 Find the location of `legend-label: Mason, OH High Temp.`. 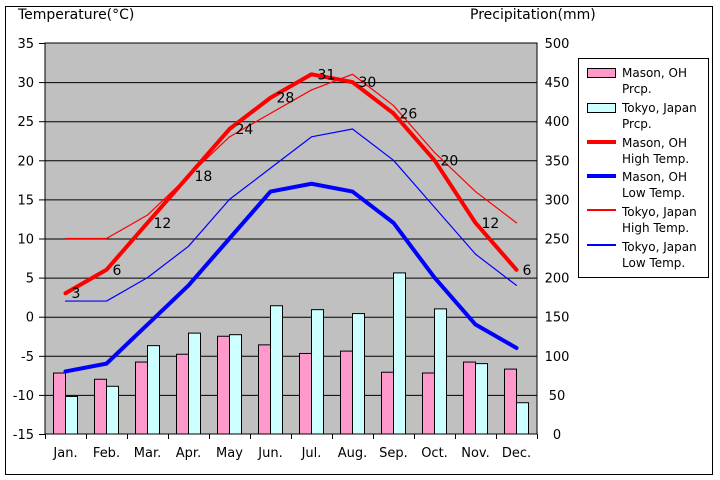

legend-label: Mason, OH High Temp. is located at coordinates (656, 150).